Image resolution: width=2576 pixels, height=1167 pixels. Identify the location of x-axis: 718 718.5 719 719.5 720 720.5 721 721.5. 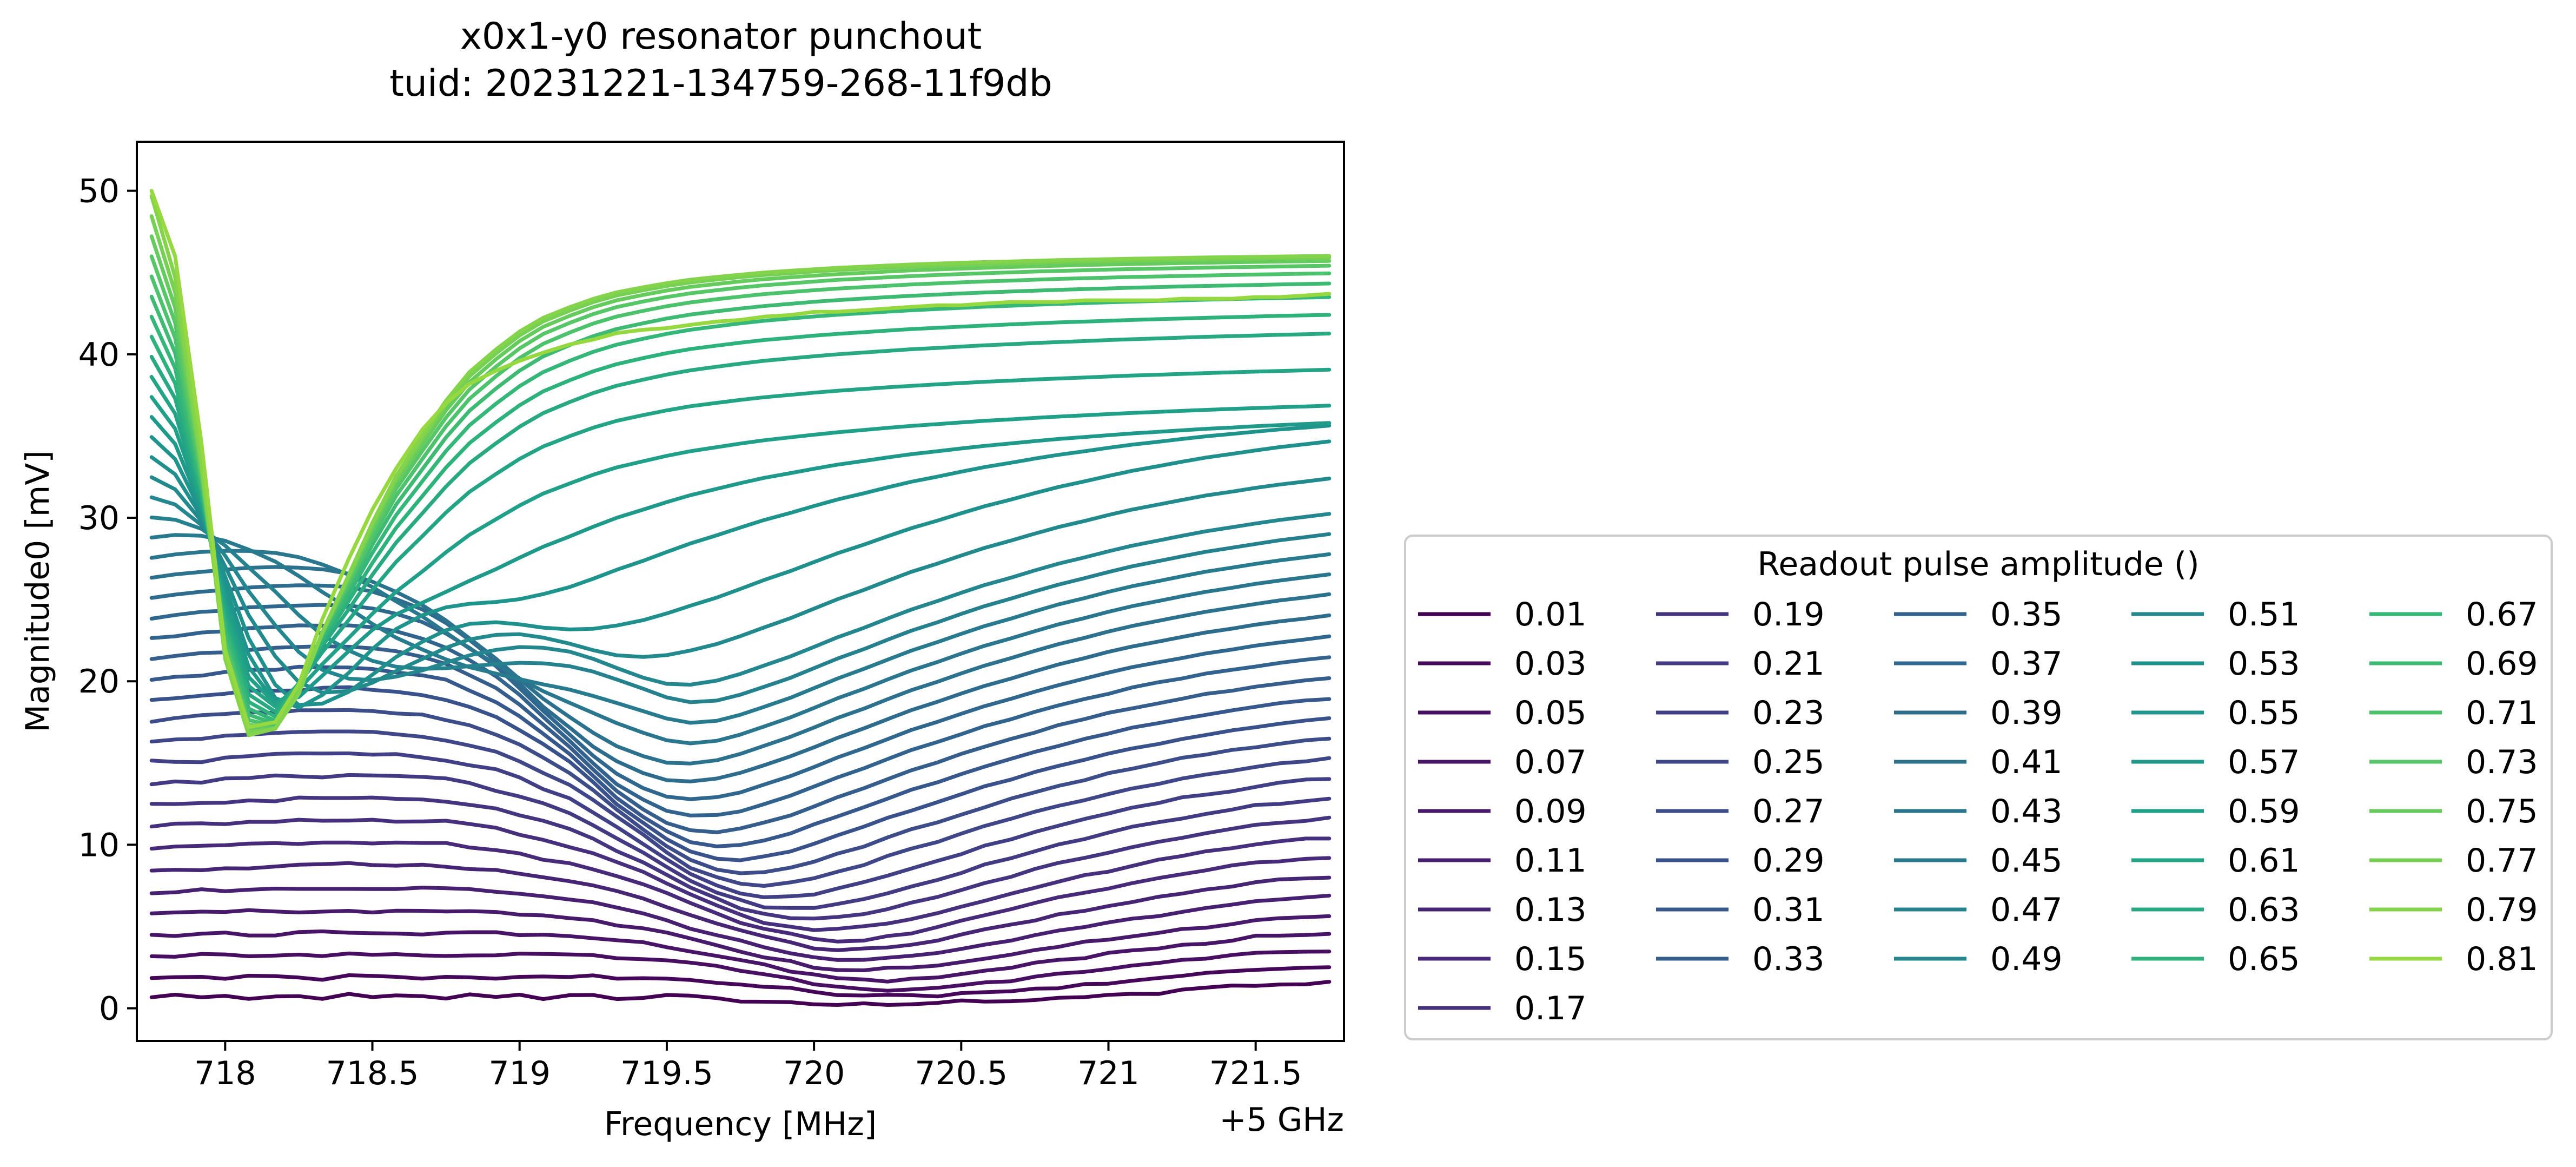
(748, 1066).